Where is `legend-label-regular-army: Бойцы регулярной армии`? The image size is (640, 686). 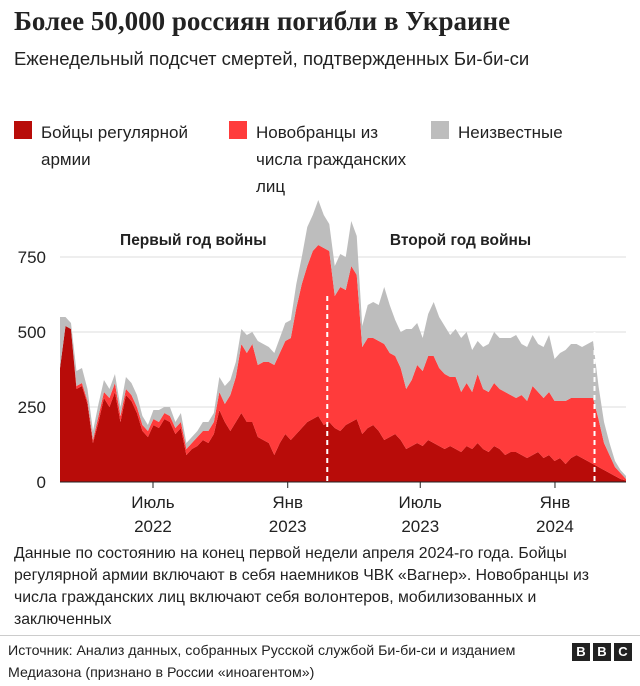
legend-label-regular-army: Бойцы регулярной армии is located at coordinates (114, 146).